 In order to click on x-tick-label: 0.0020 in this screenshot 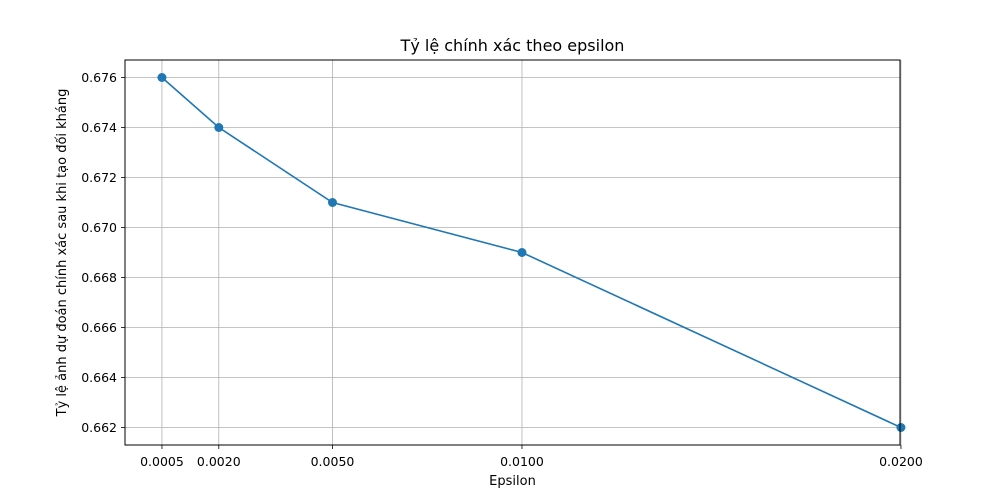, I will do `click(219, 461)`.